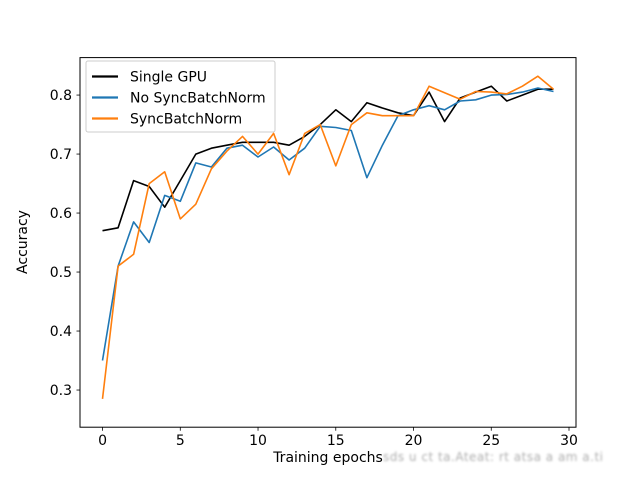  What do you see at coordinates (569, 441) in the screenshot?
I see `x-tick-label: 30` at bounding box center [569, 441].